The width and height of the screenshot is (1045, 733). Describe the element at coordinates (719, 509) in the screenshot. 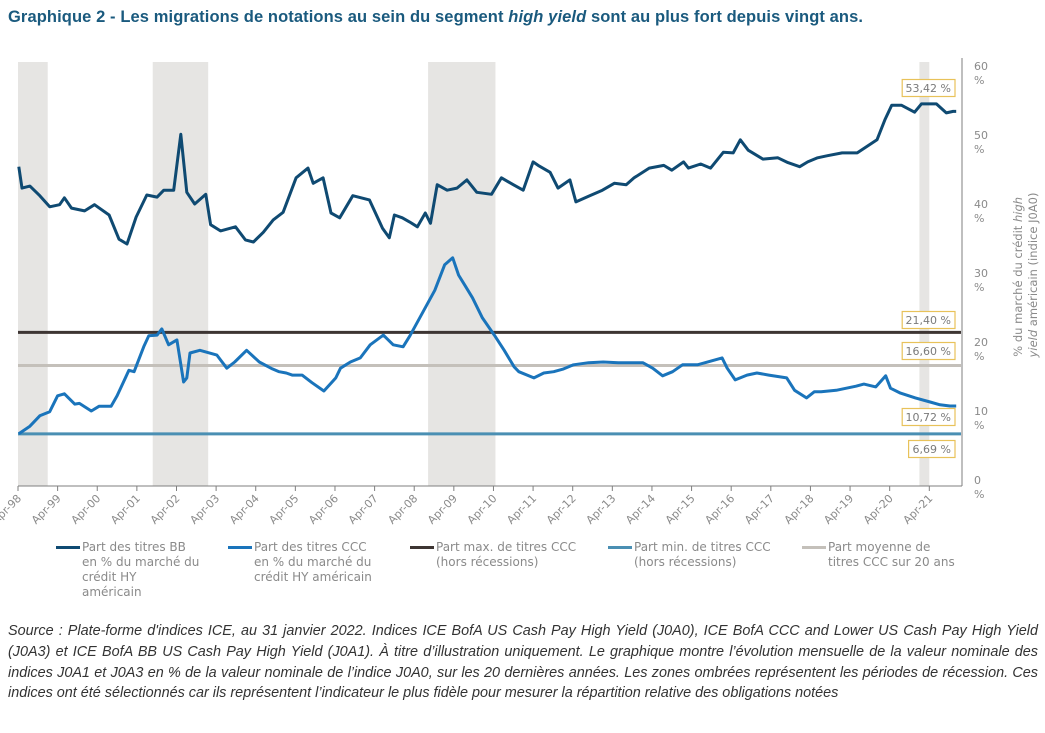

I see `x-tick-label: Apr-16` at that location.